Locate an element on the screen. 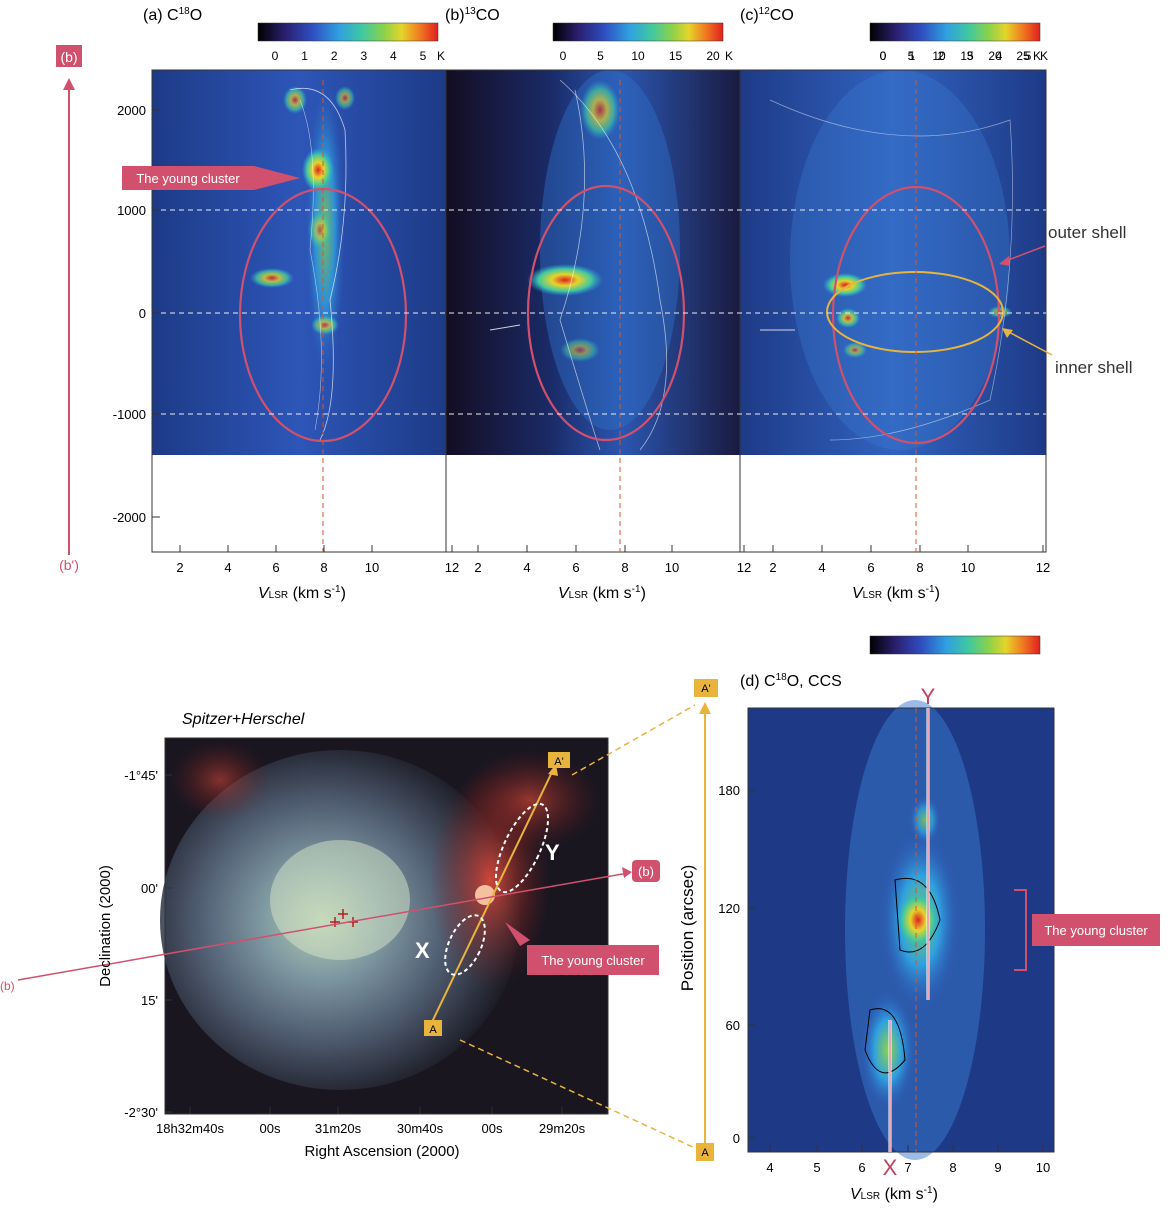 The height and width of the screenshot is (1208, 1168). b-top-label: (b) is located at coordinates (68, 57).